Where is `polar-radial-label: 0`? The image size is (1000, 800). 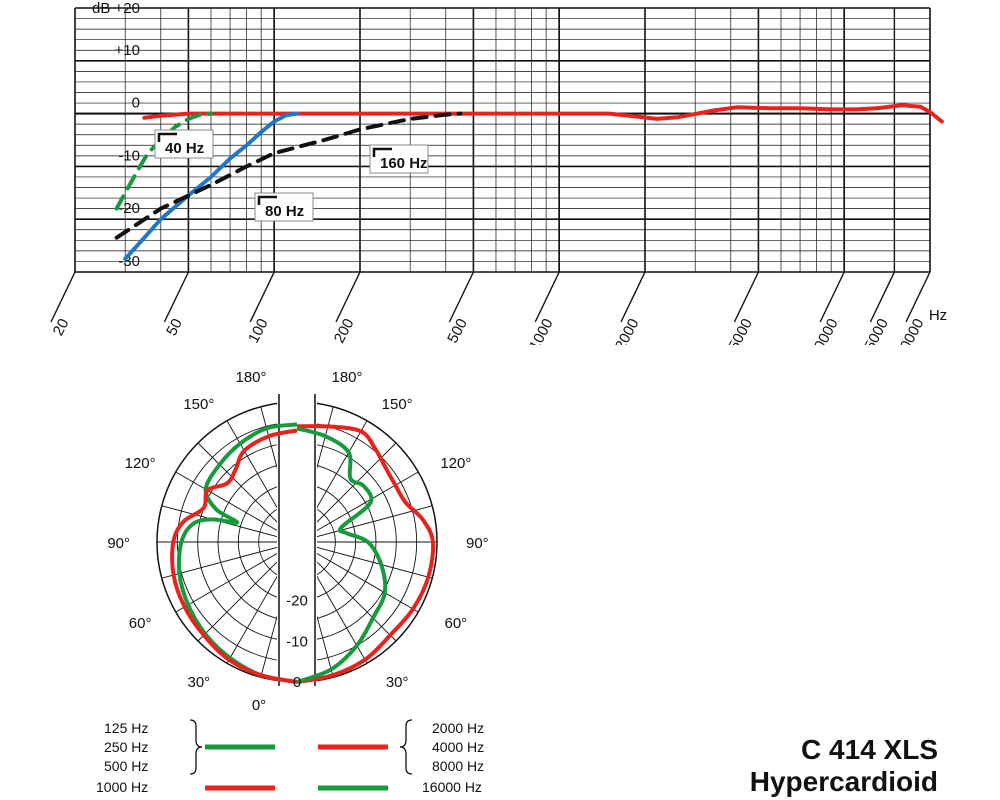
polar-radial-label: 0 is located at coordinates (297, 682).